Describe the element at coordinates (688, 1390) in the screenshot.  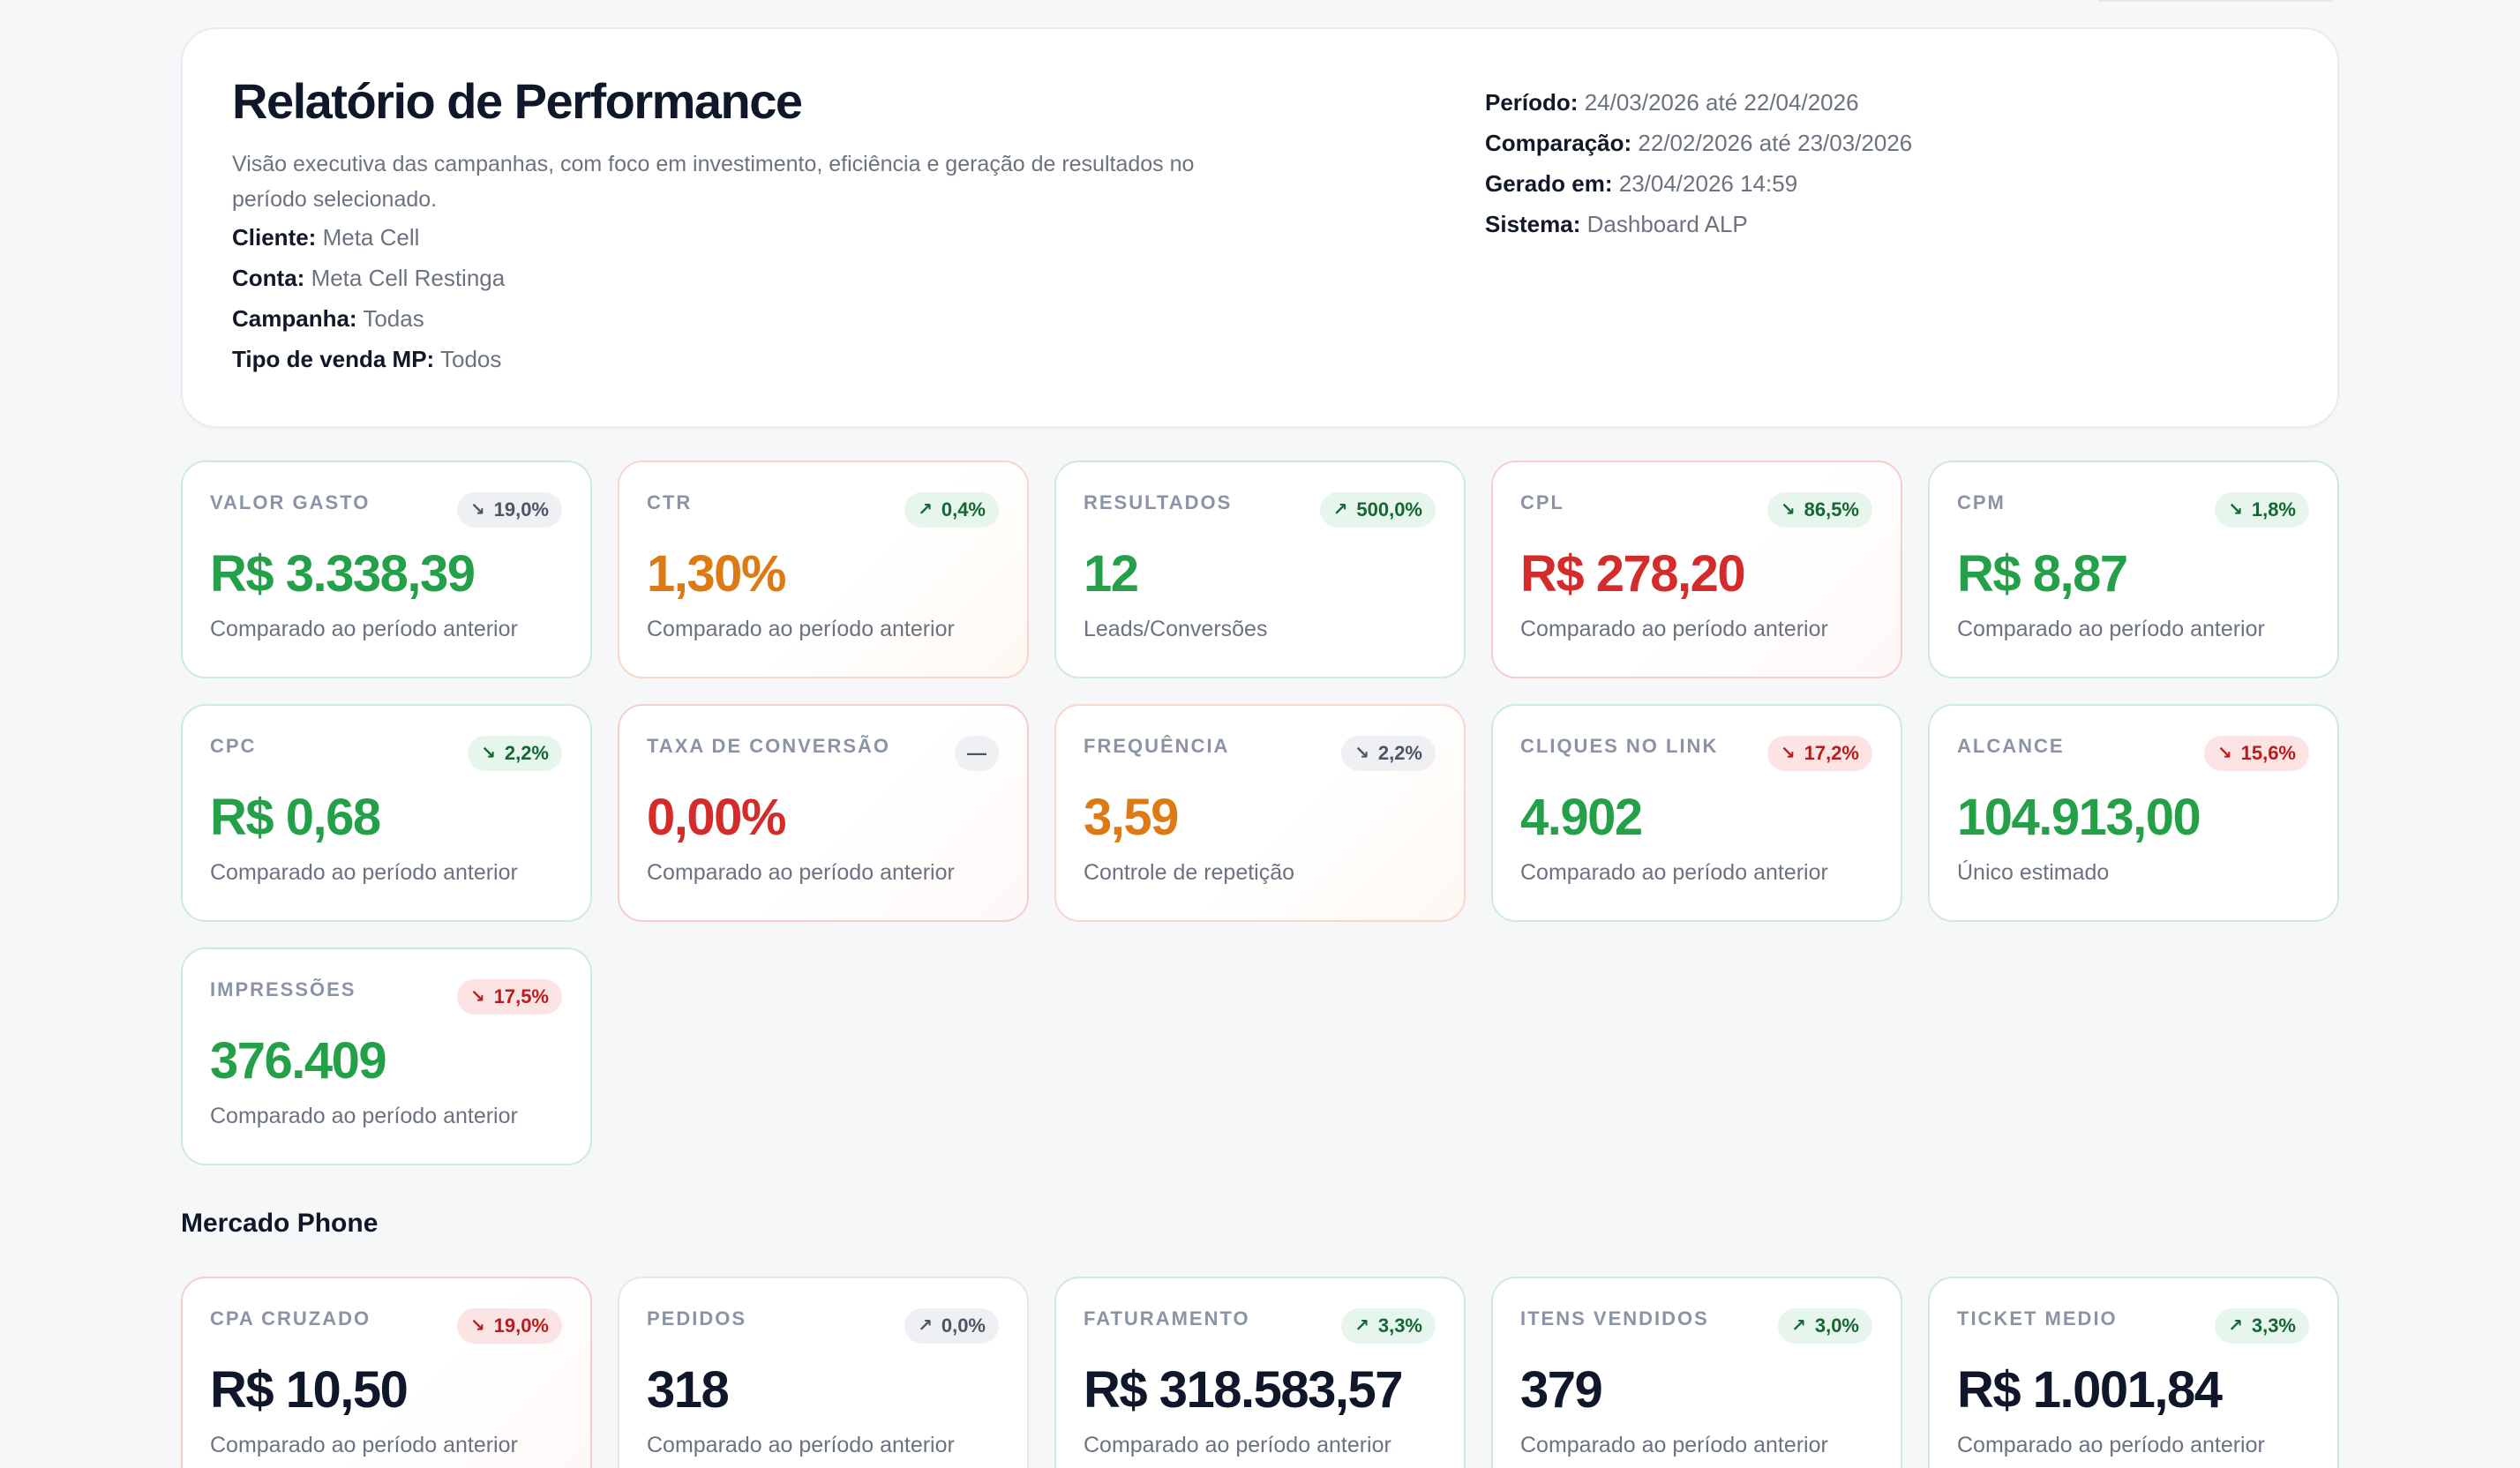
I see `metric-value: 318` at that location.